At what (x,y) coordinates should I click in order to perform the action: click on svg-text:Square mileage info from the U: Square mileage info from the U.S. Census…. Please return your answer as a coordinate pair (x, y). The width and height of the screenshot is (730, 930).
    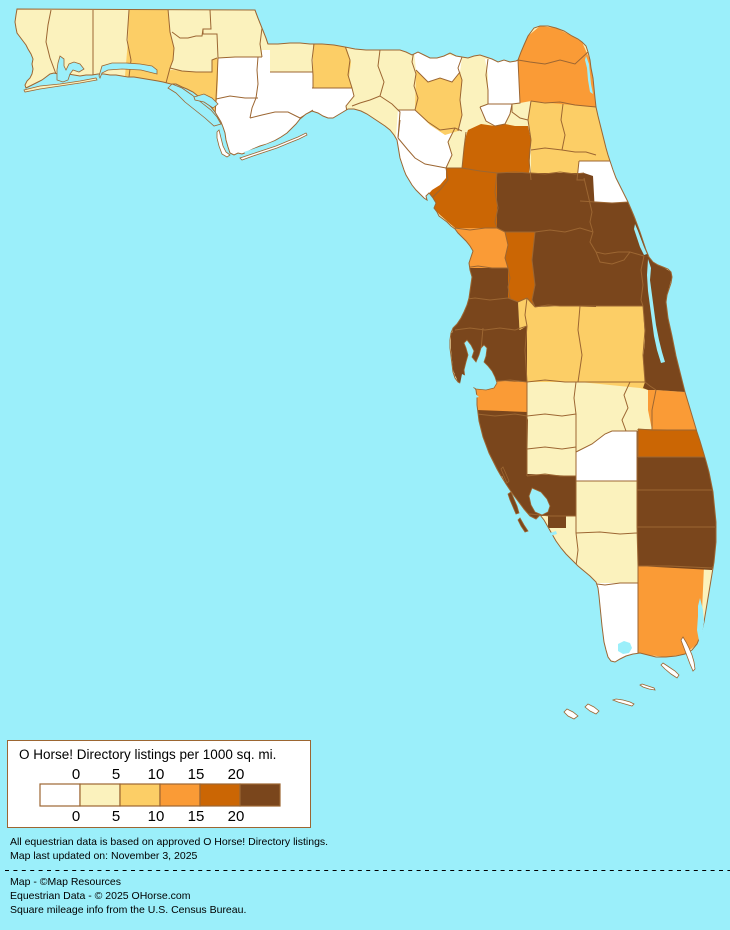
    Looking at the image, I should click on (128, 910).